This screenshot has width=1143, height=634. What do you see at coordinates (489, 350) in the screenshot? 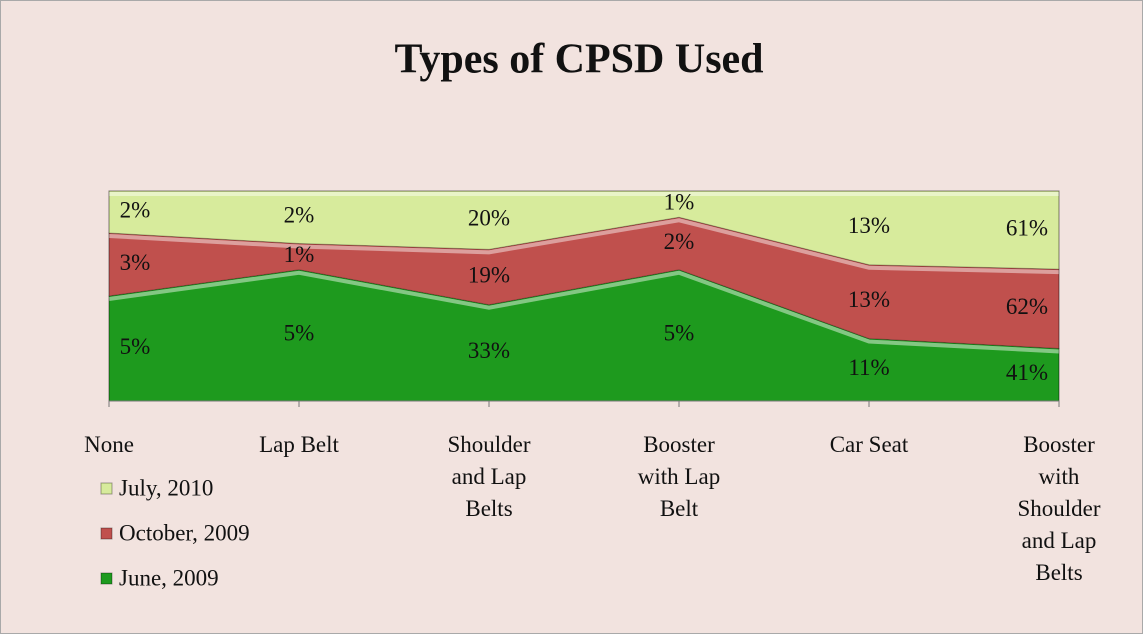
I see `data-label: 33%` at bounding box center [489, 350].